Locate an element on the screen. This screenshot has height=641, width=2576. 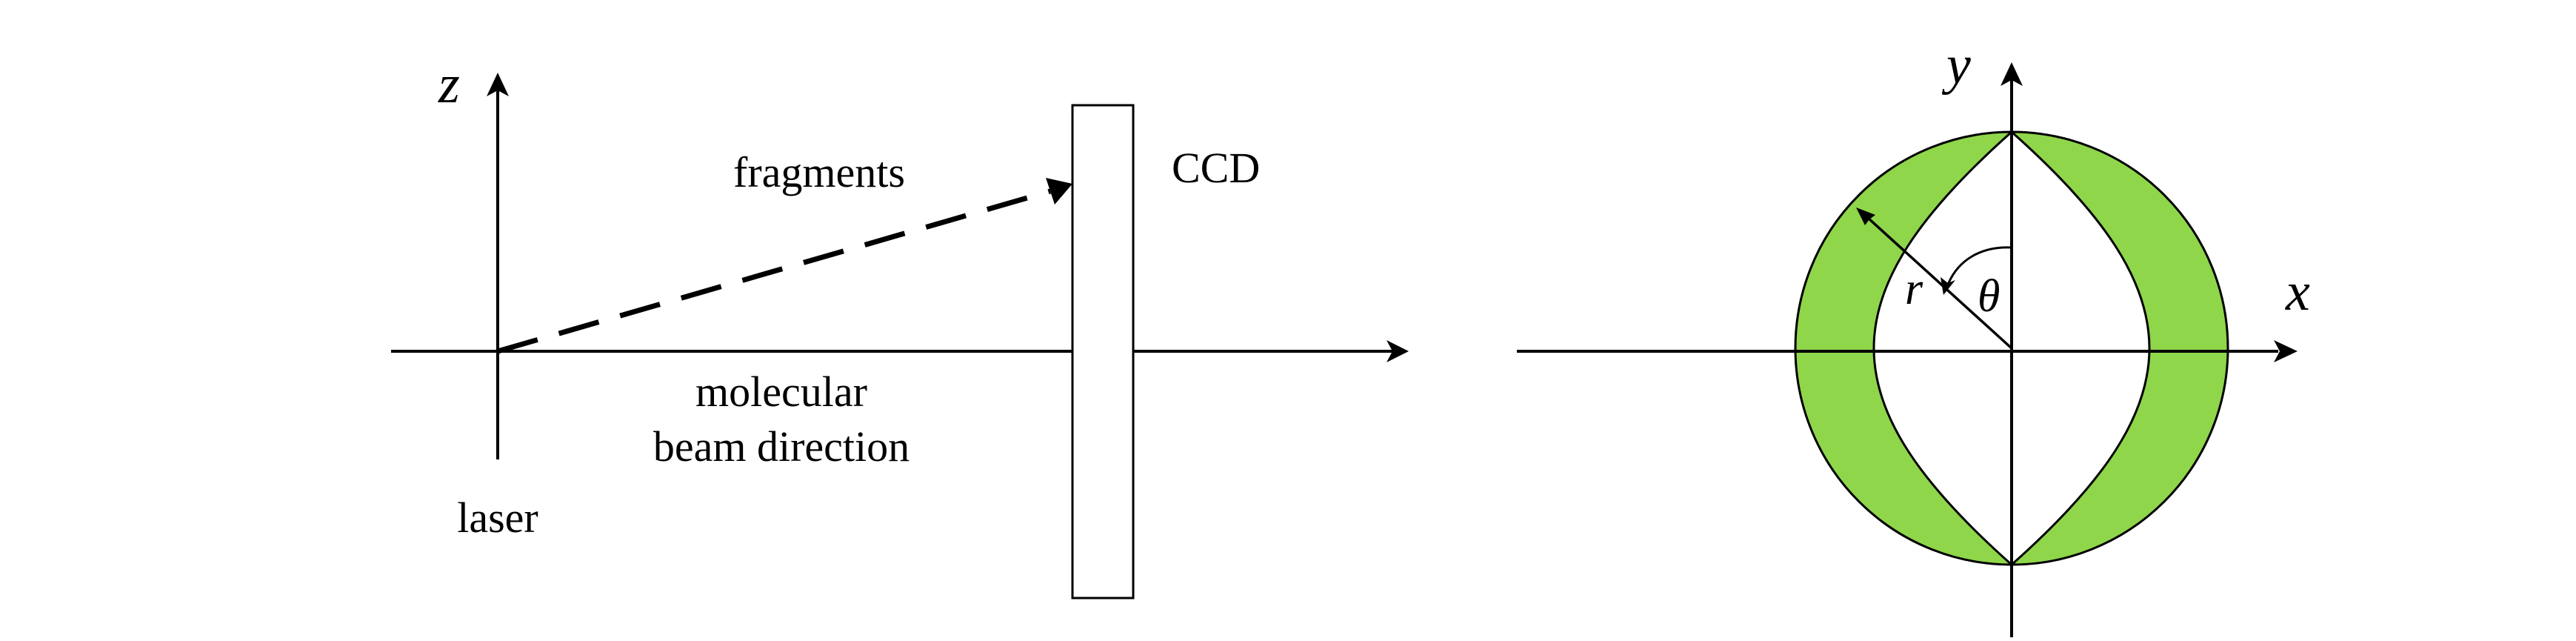
fragments-trajectory-dashed-line is located at coordinates (774, 271).